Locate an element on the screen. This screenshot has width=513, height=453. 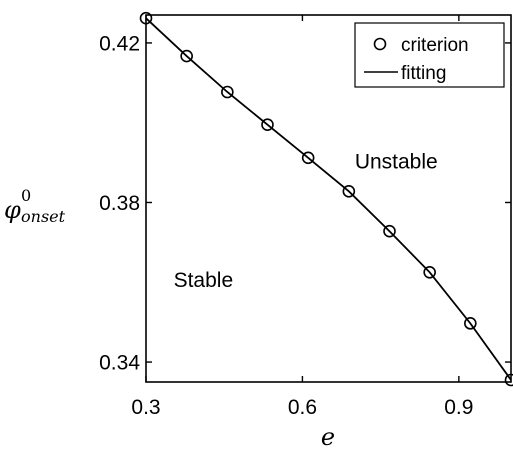
legend: criterion fitting is located at coordinates (429, 55).